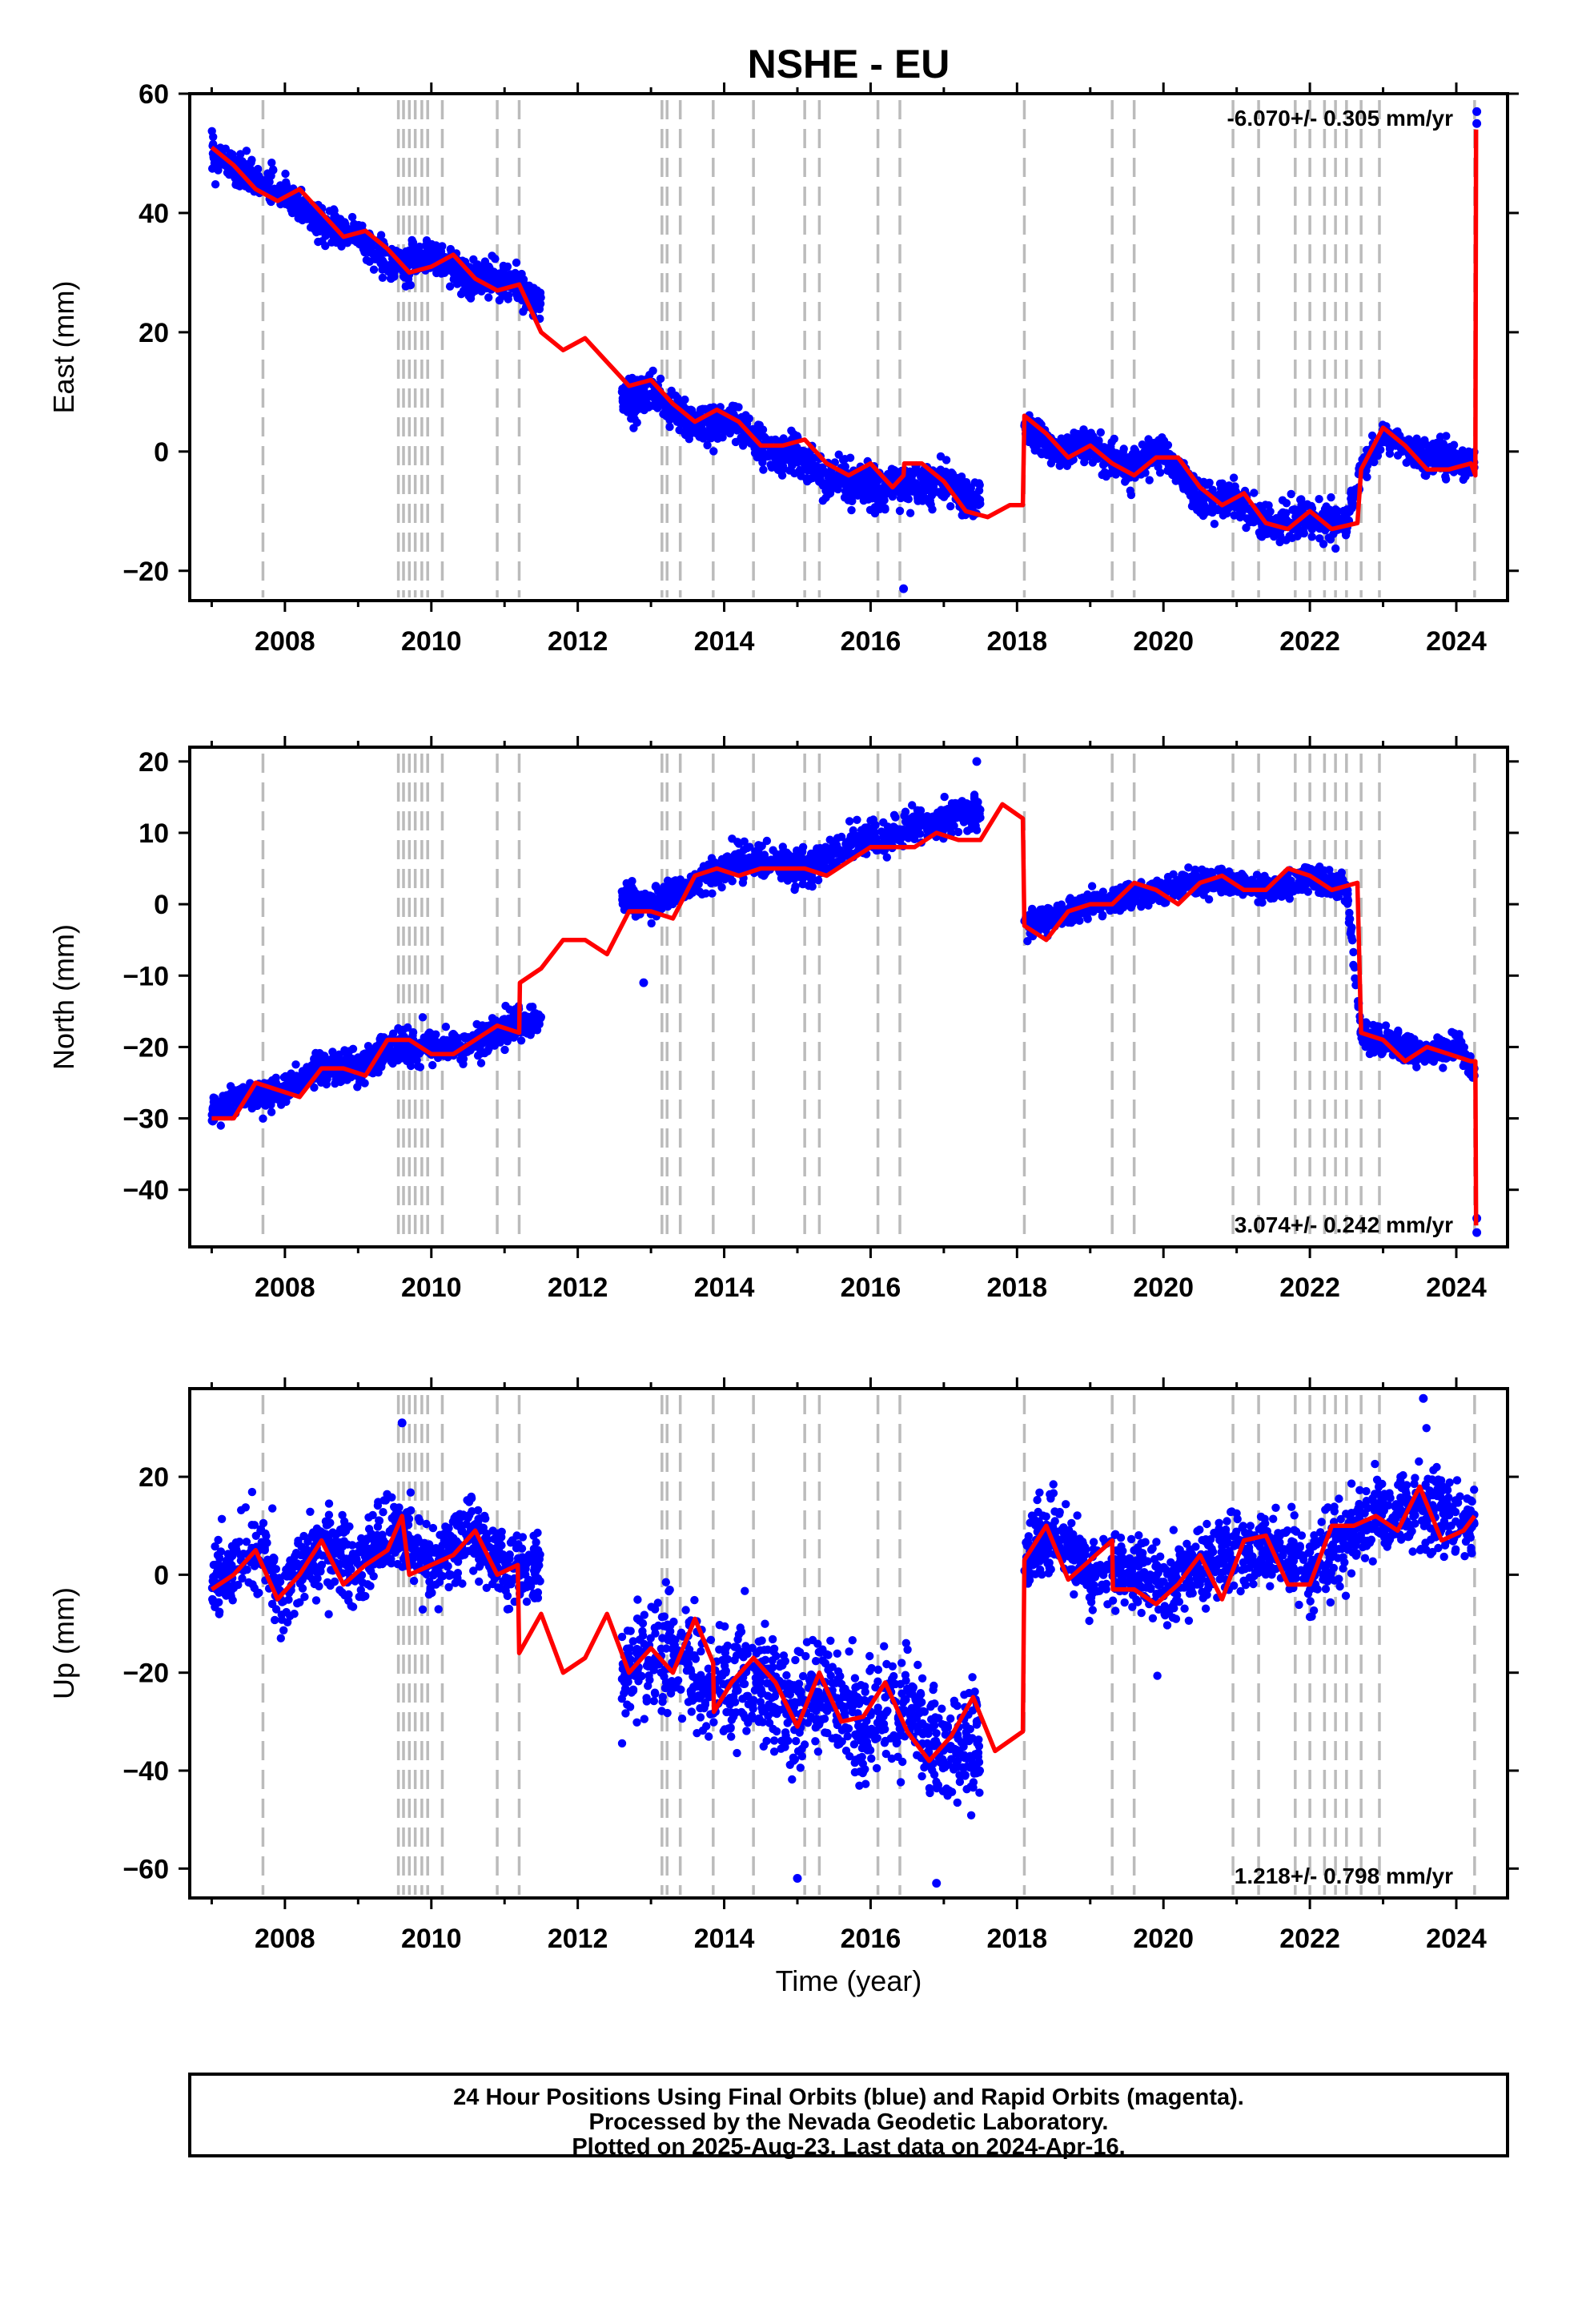  I want to click on chart-title: NSHE - EU, so click(849, 64).